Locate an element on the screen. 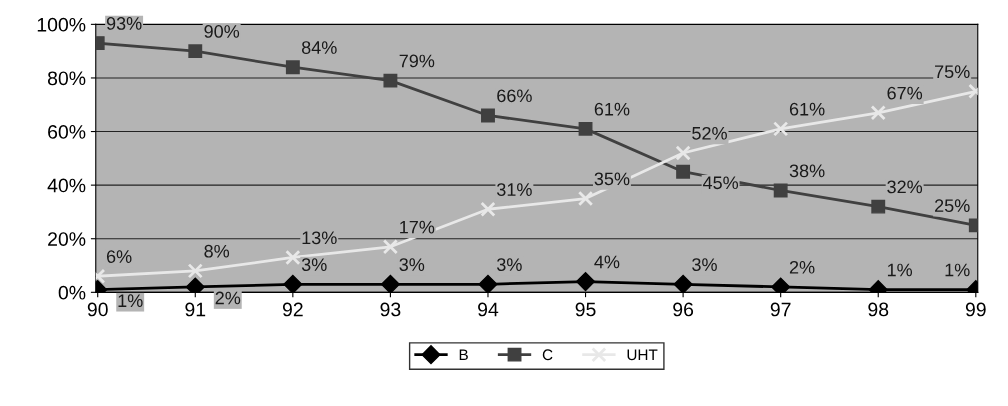  legend-label: UHT is located at coordinates (642, 355).